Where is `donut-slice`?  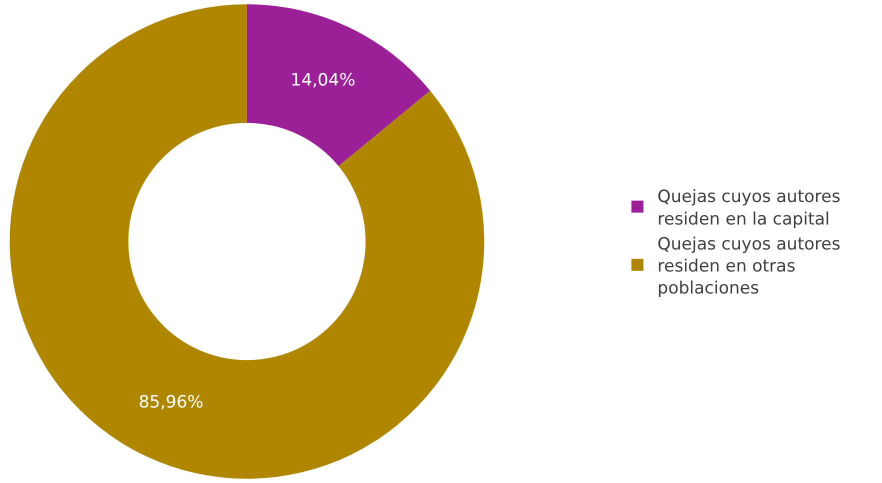
donut-slice is located at coordinates (338, 85).